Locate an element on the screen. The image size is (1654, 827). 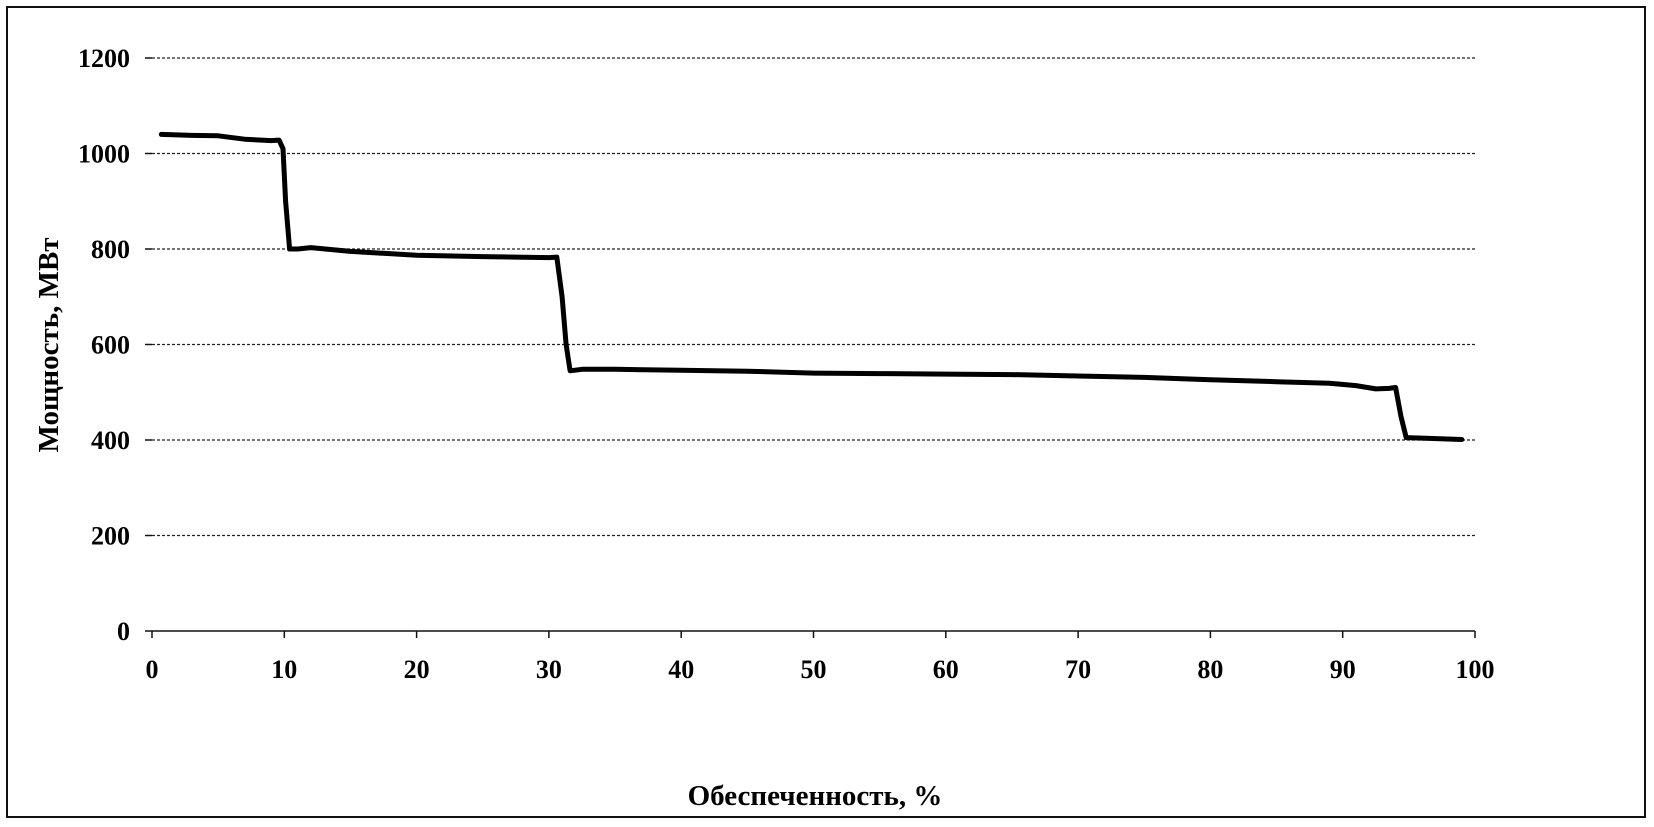
x-tick-label: 90 is located at coordinates (1343, 669).